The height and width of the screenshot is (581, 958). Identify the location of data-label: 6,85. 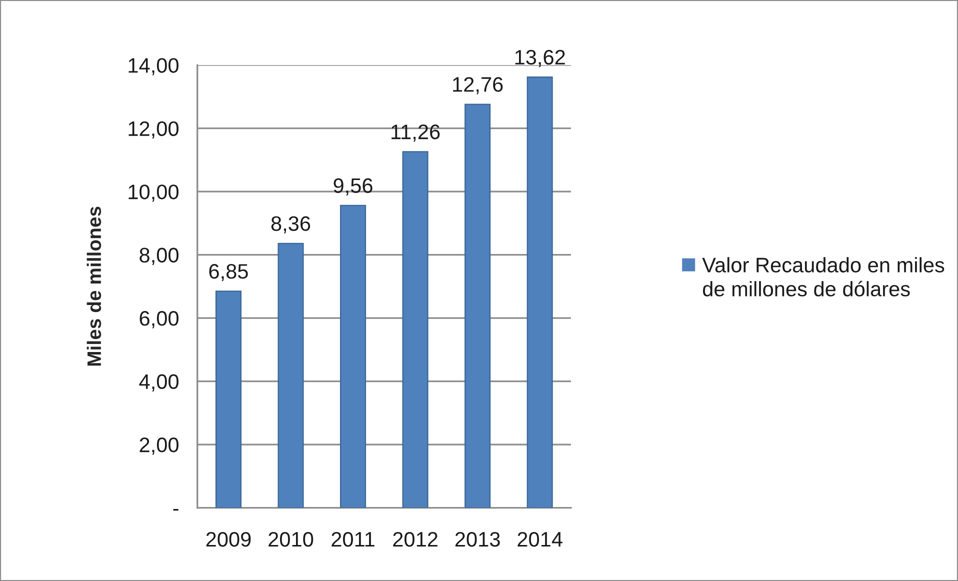
(228, 273).